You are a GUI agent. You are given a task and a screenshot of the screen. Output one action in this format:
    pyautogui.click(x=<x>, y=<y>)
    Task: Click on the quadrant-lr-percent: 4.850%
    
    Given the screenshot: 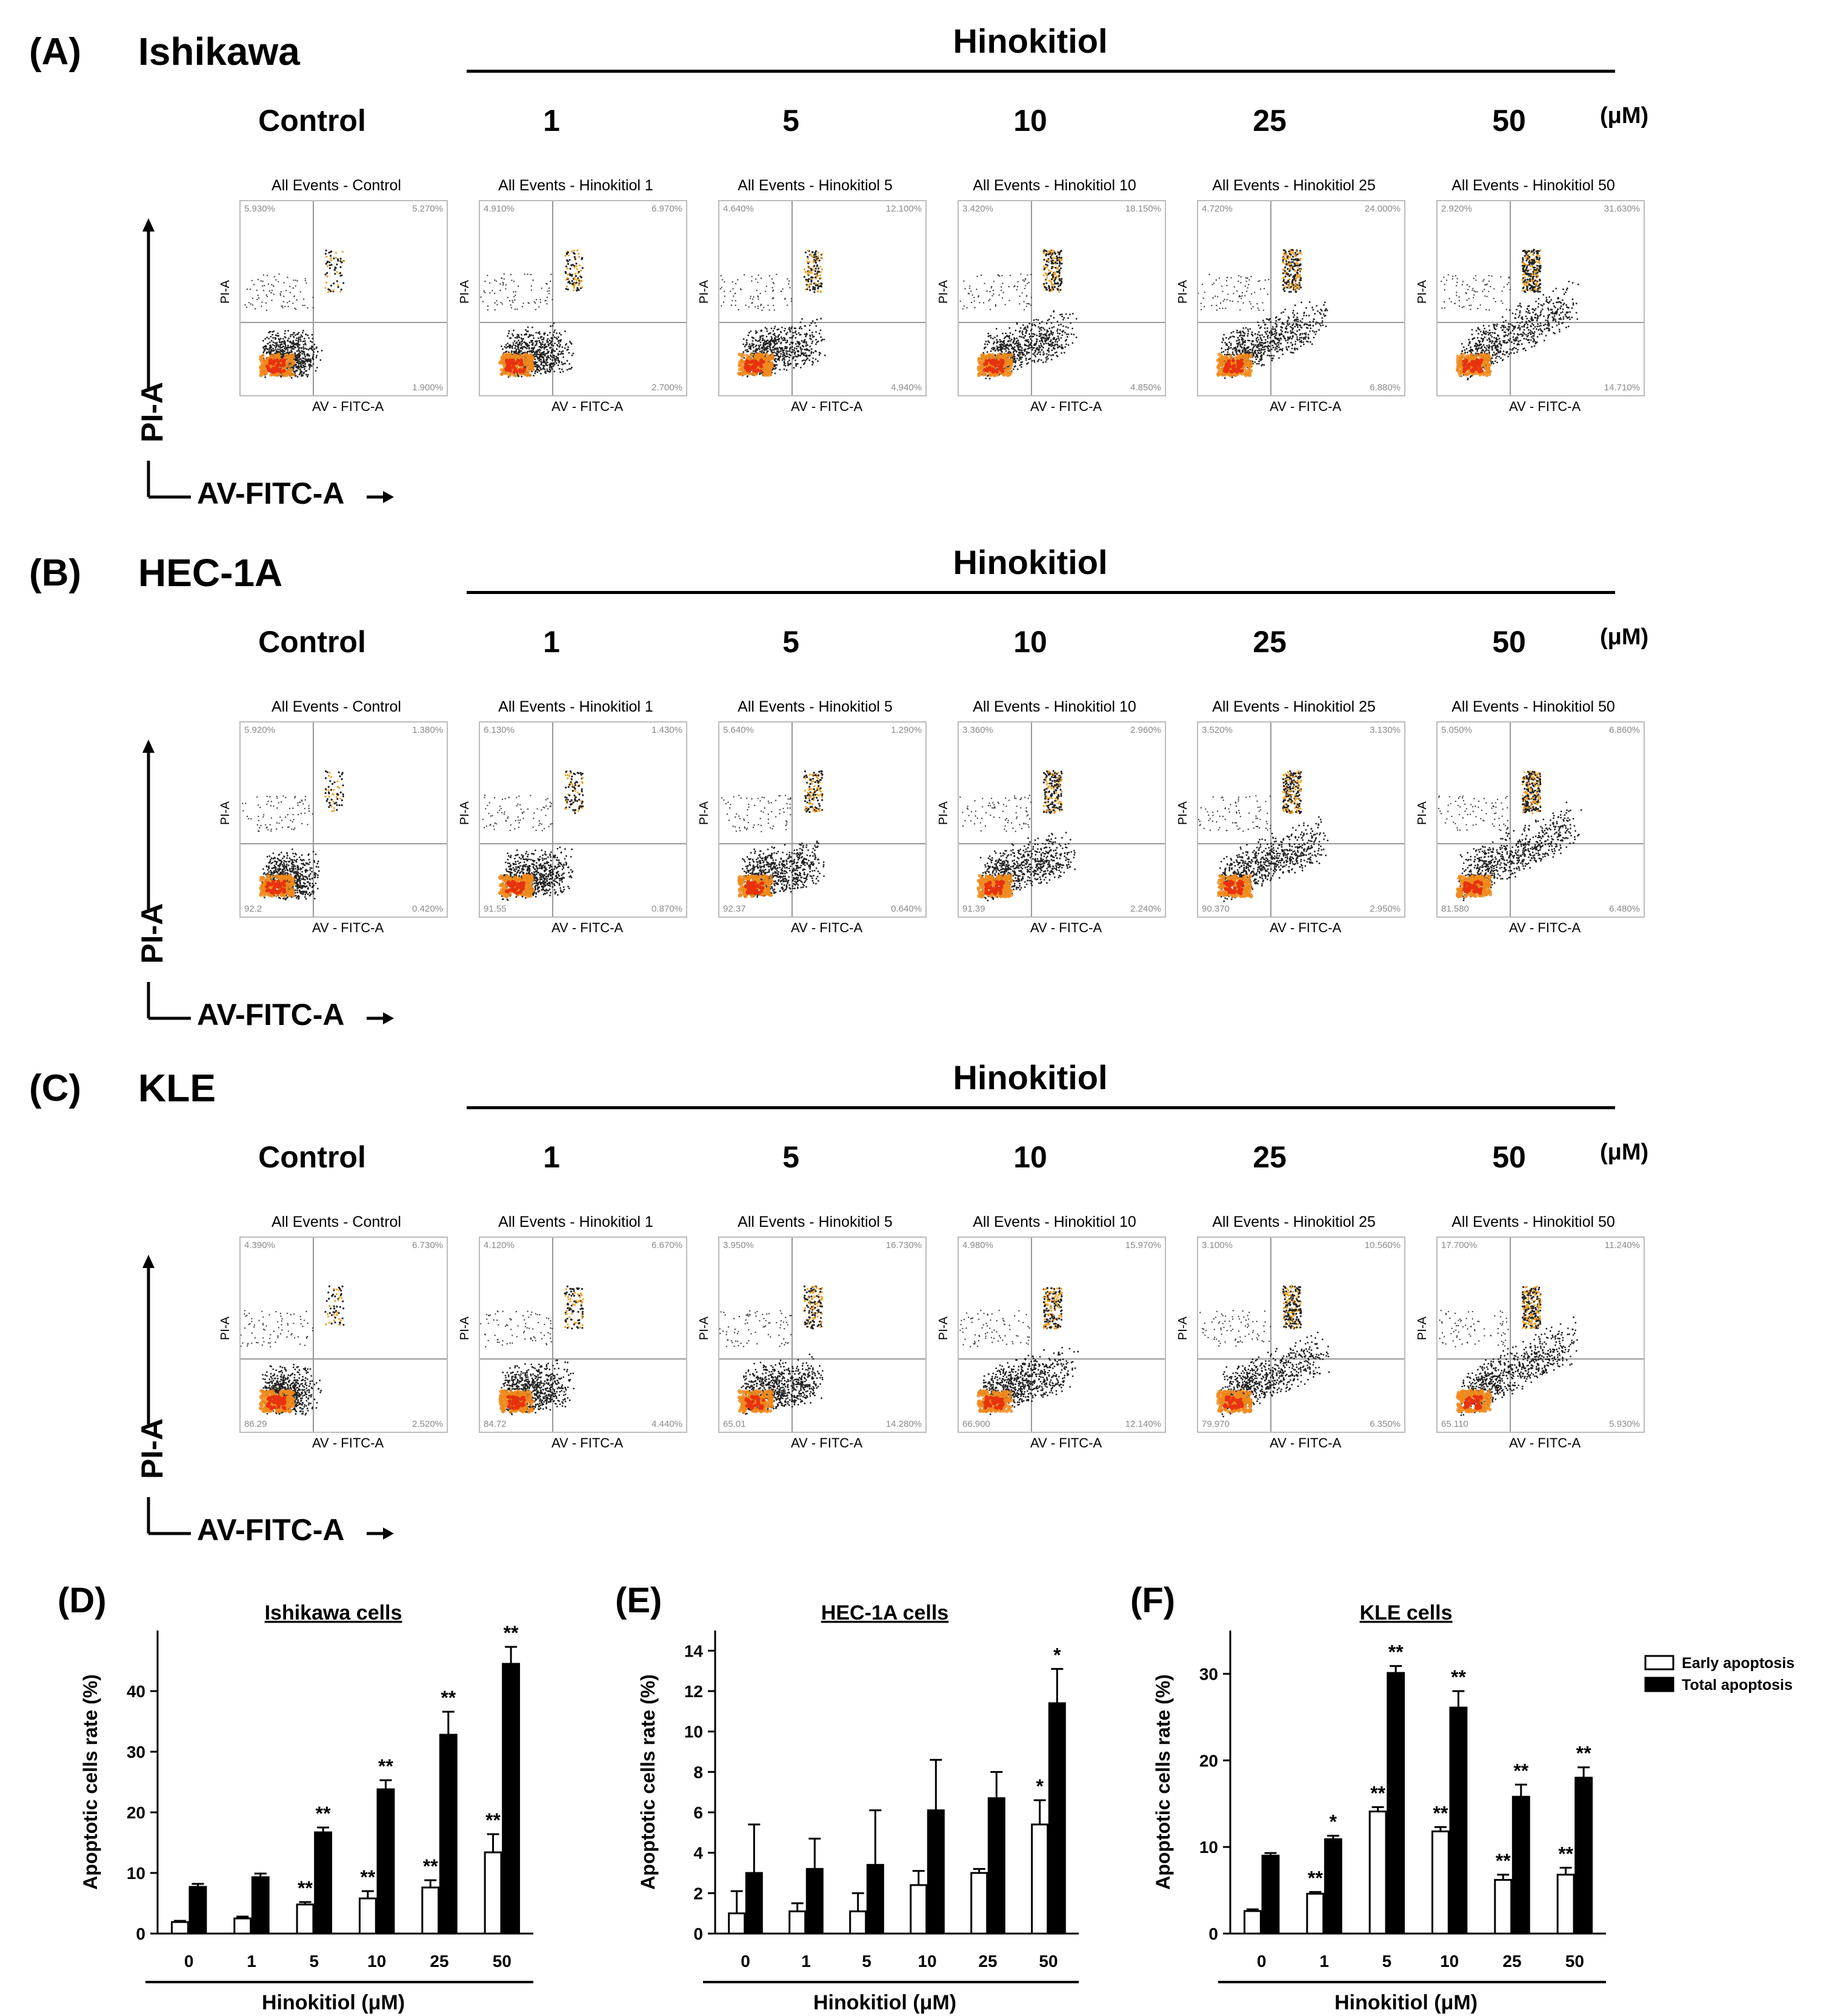 What is the action you would take?
    pyautogui.click(x=1145, y=387)
    